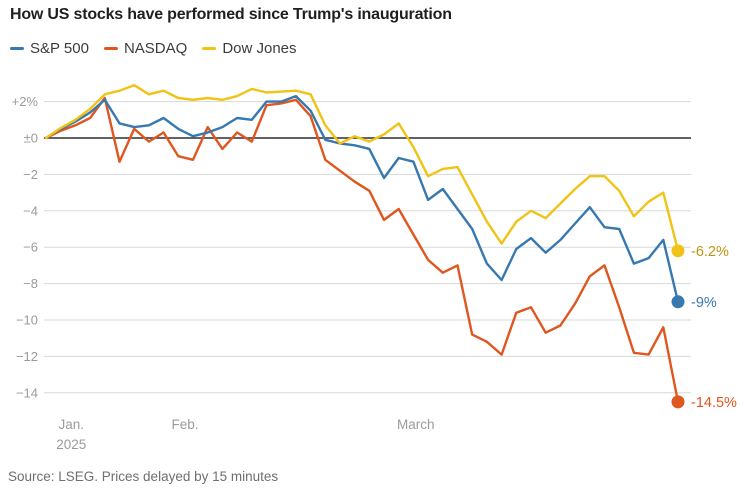  I want to click on end-dot-dow-jones, so click(678, 251).